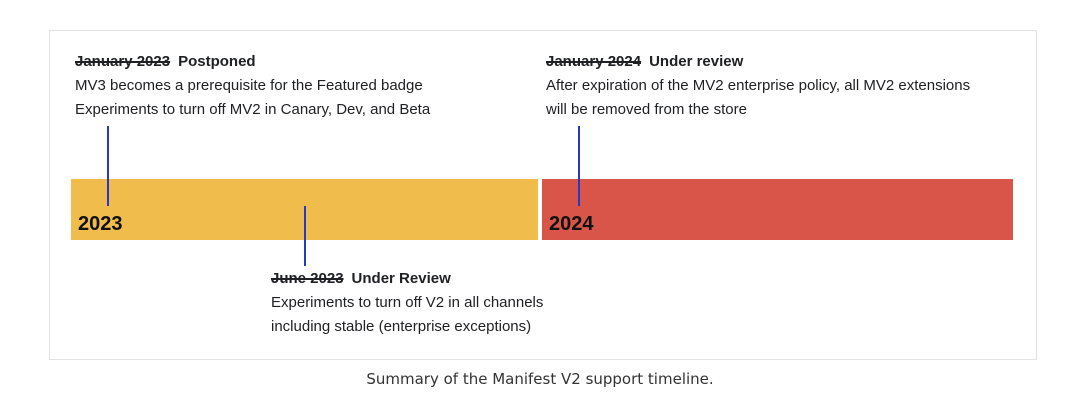 The width and height of the screenshot is (1080, 406). Describe the element at coordinates (758, 62) in the screenshot. I see `milestone-heading: January 2024 Under review` at that location.